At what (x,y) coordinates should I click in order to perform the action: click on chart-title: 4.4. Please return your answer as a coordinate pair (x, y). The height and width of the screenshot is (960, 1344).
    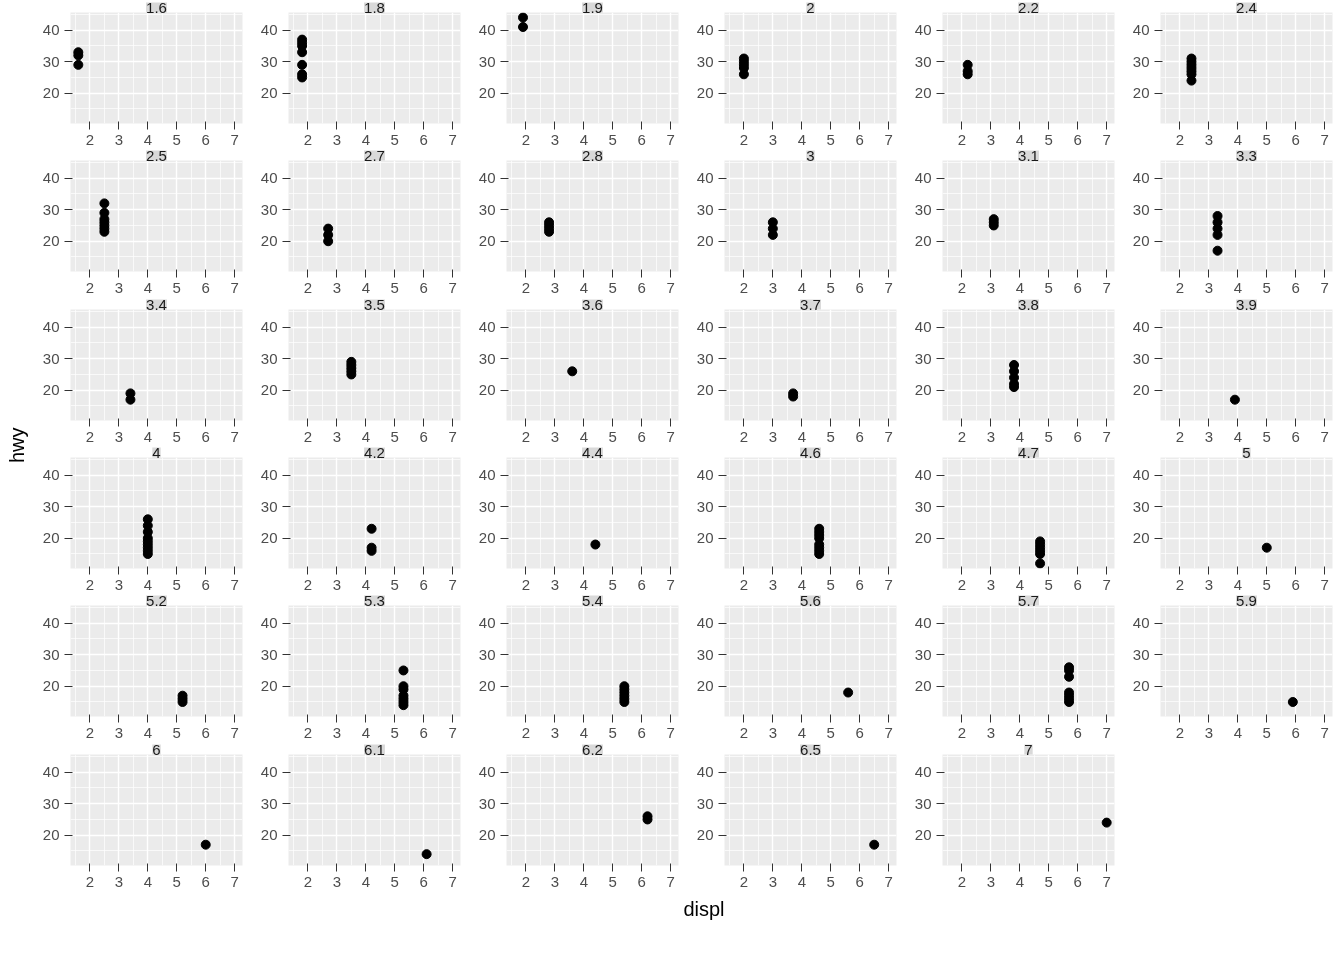
    Looking at the image, I should click on (592, 452).